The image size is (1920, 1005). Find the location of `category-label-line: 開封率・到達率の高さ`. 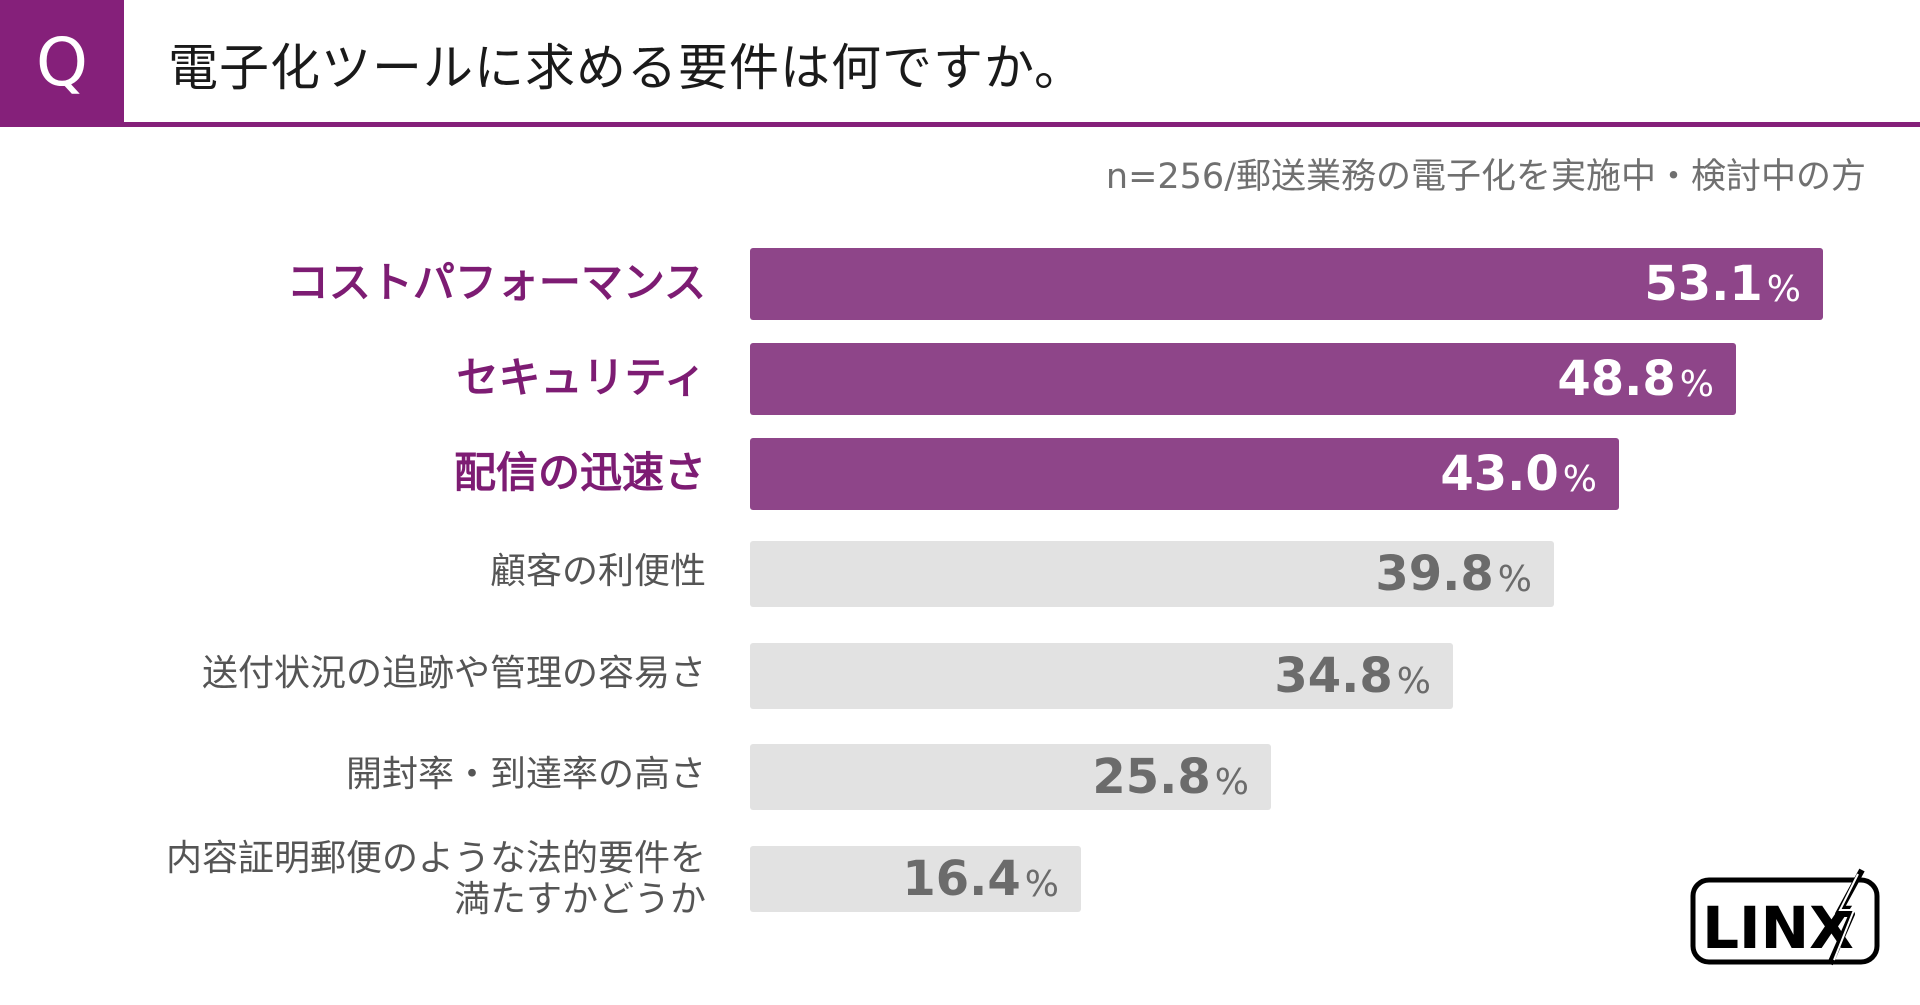

category-label-line: 開封率・到達率の高さ is located at coordinates (525, 774).